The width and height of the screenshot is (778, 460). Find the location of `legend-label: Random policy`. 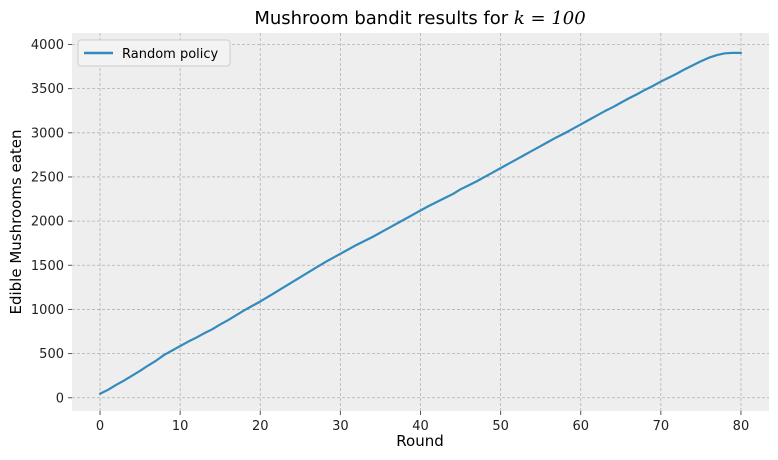

legend-label: Random policy is located at coordinates (170, 54).